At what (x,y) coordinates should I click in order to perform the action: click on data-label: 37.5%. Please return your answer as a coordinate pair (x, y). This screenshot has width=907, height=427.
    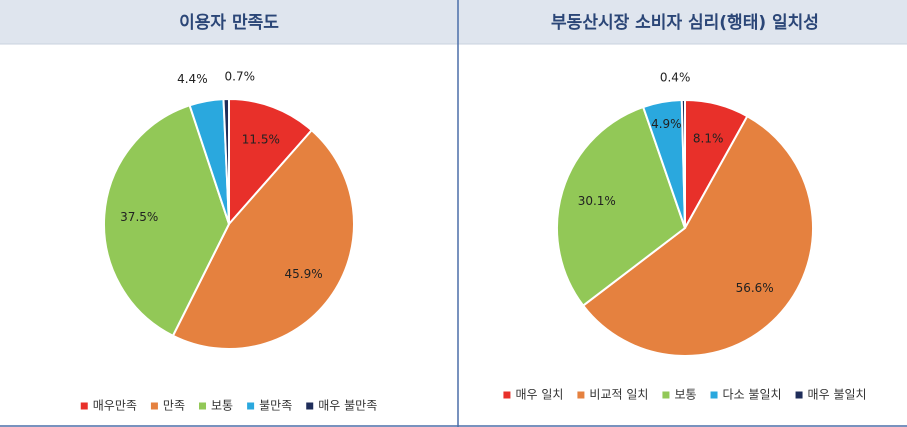
    Looking at the image, I should click on (139, 217).